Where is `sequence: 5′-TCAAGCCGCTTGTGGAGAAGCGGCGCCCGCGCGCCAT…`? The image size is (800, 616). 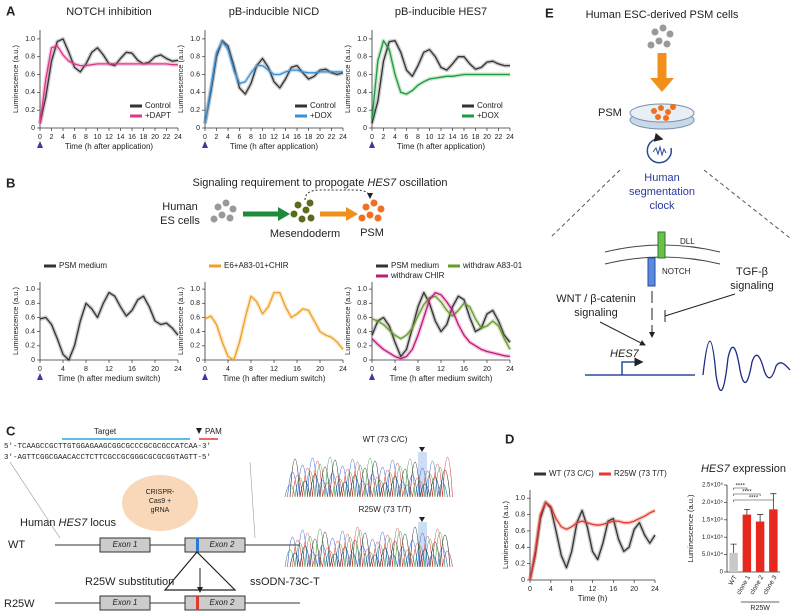
sequence: 5′-TCAAGCCGCTTGTGGAGAAGCGGCGCCCGCGCGCCAT… is located at coordinates (107, 447).